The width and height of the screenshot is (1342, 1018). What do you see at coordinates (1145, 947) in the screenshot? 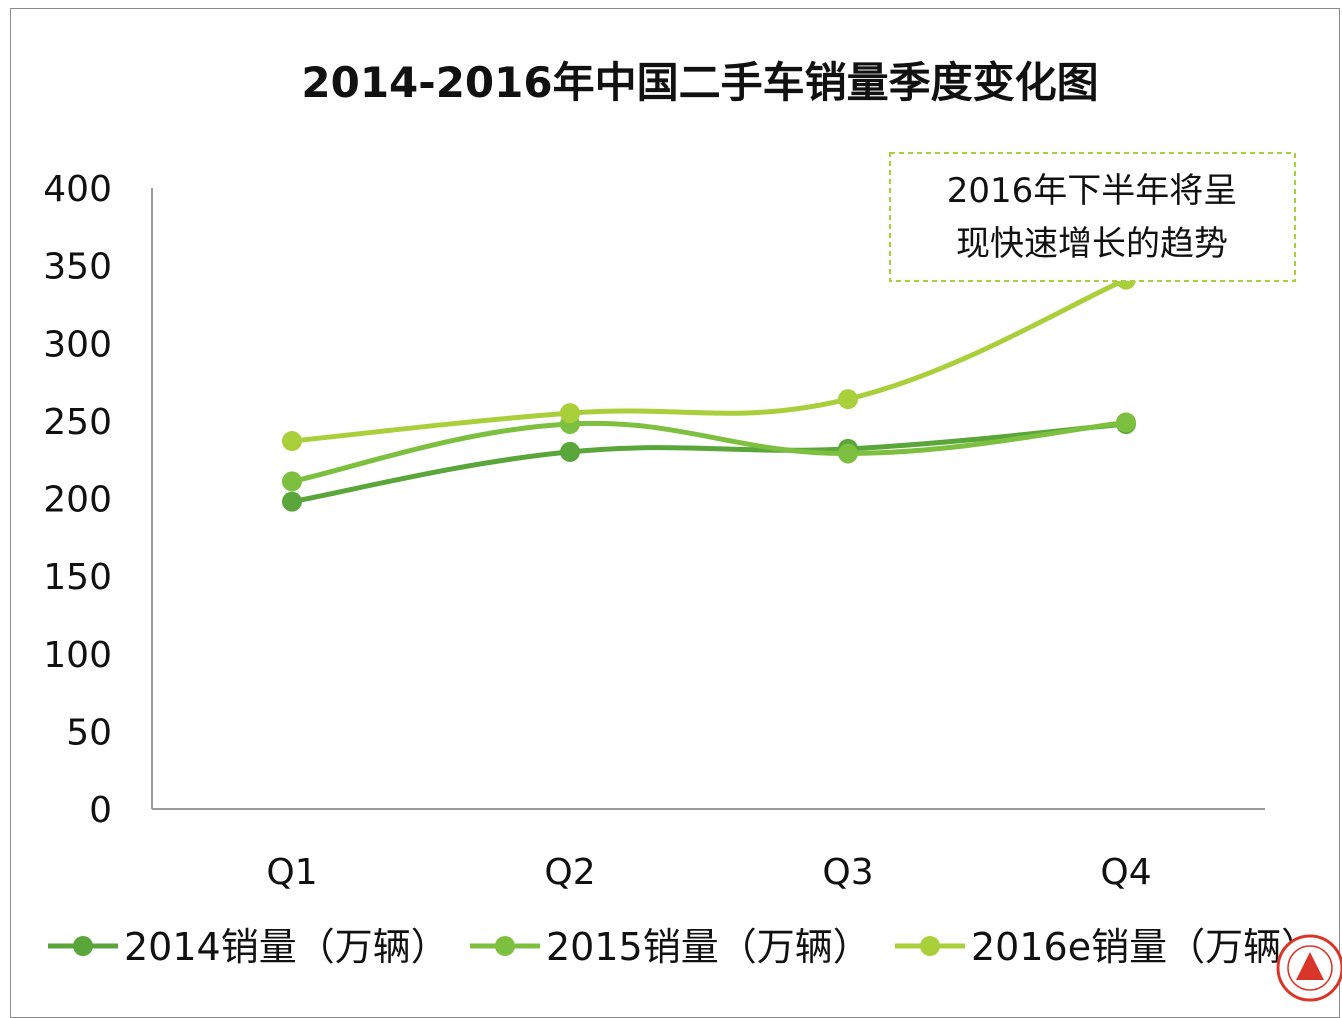
I see `legend-label: 2016e销量（万辆）` at bounding box center [1145, 947].